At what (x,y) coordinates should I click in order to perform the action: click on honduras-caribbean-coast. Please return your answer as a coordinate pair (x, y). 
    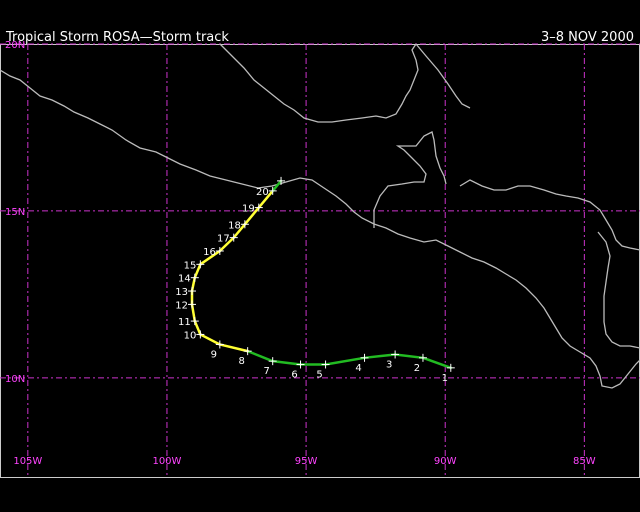
    Looking at the image, I should click on (549, 215).